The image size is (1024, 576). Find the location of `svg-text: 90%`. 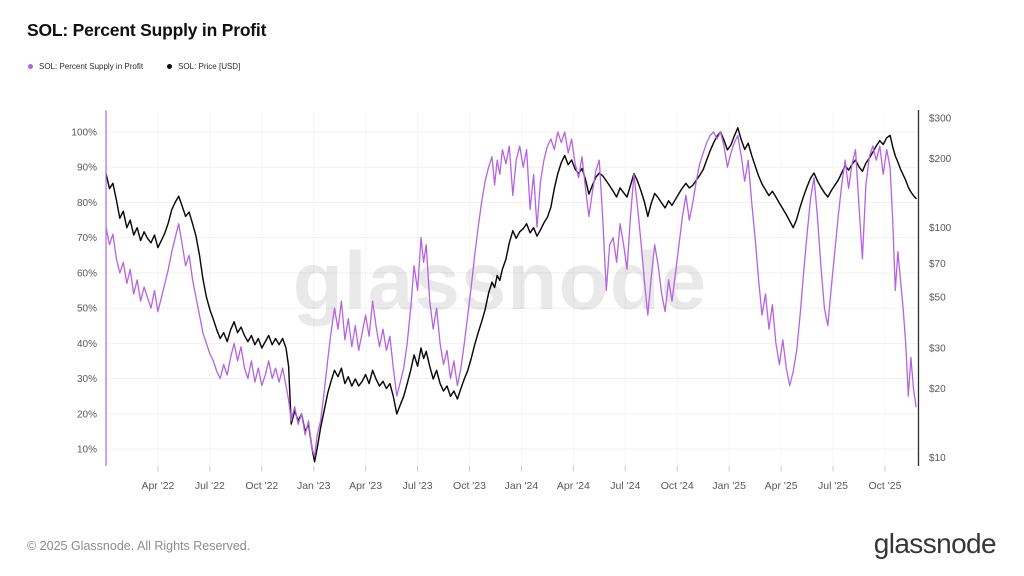

svg-text: 90% is located at coordinates (87, 168).